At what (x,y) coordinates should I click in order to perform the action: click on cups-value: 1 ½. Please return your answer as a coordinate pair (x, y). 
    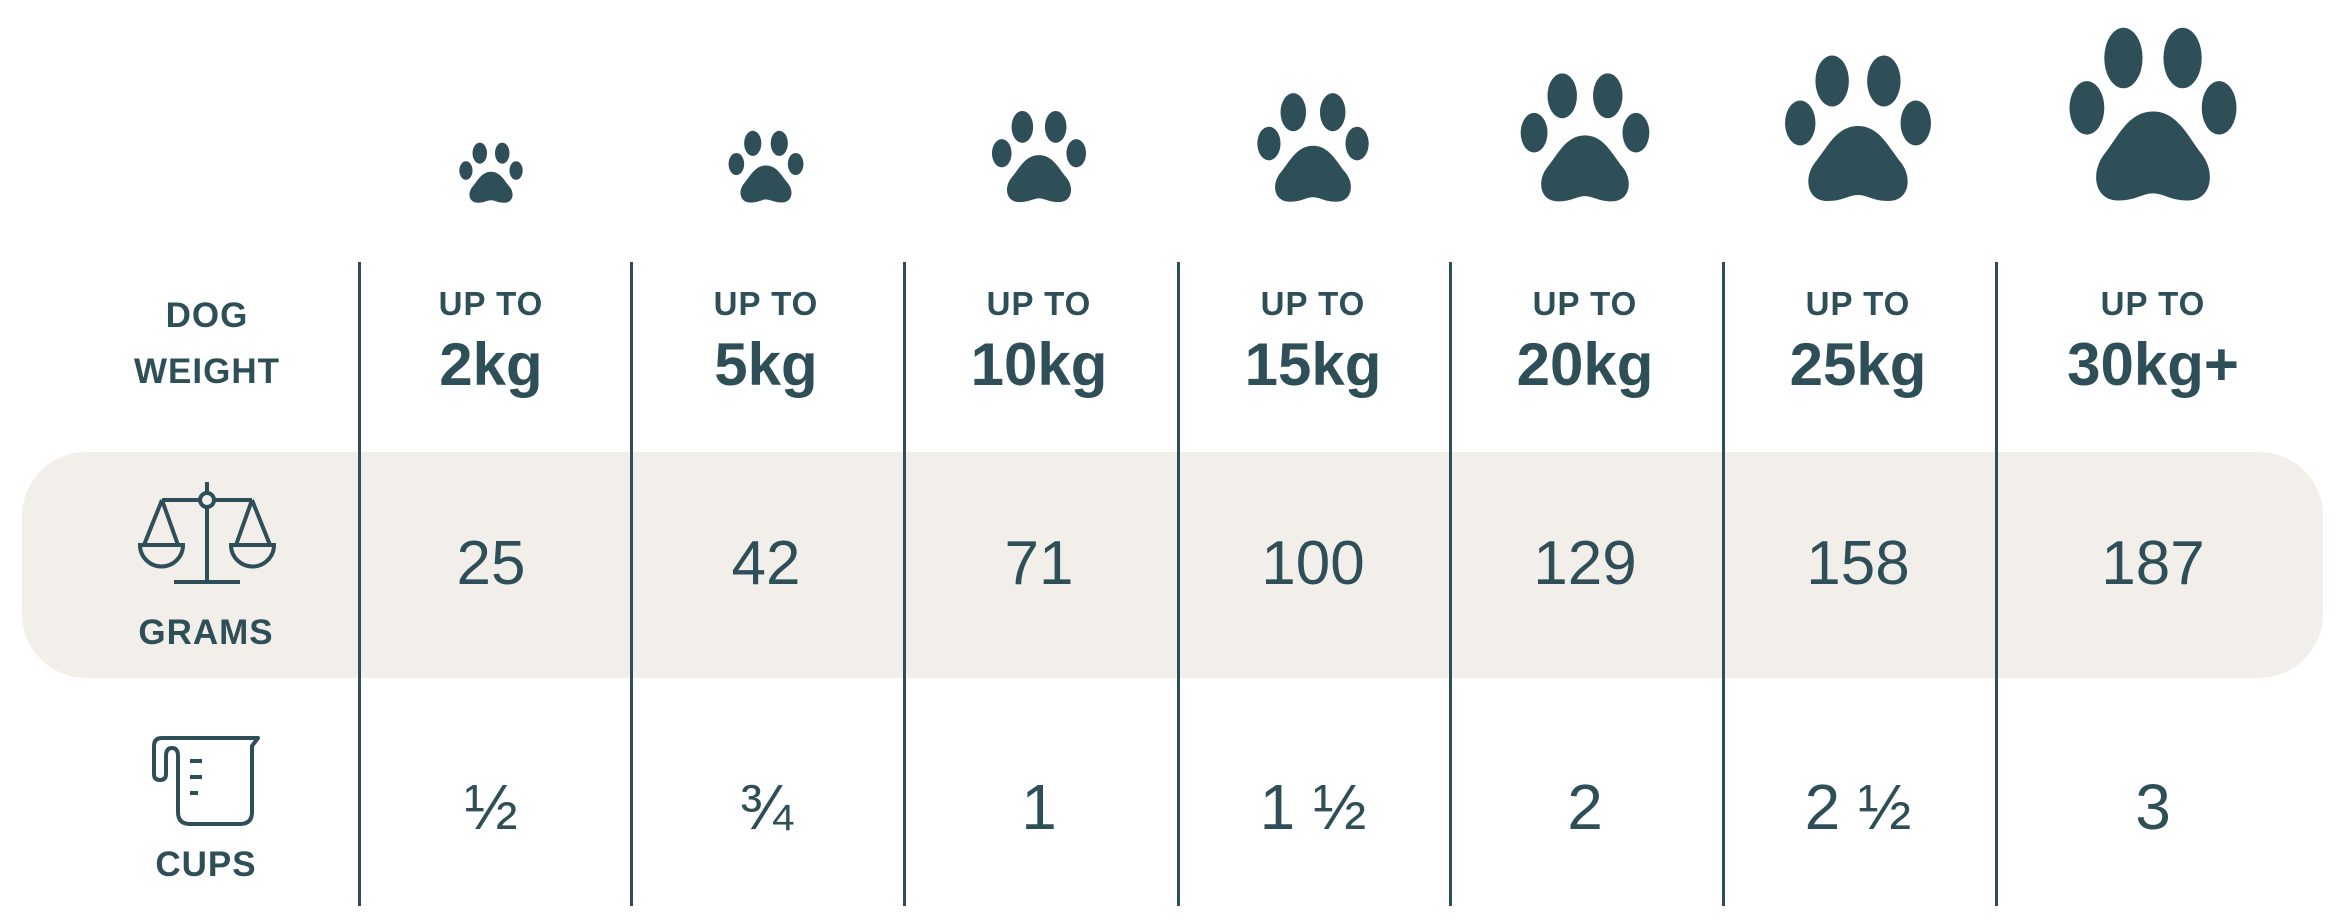
    Looking at the image, I should click on (1313, 807).